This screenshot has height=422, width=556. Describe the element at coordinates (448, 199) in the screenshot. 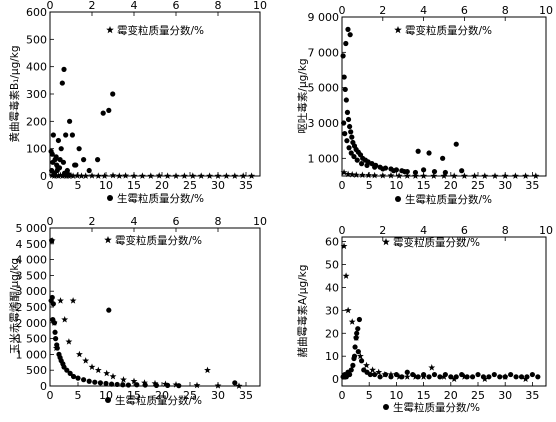

I see `legend-circle-label: 生霉粒质量分数/%` at that location.